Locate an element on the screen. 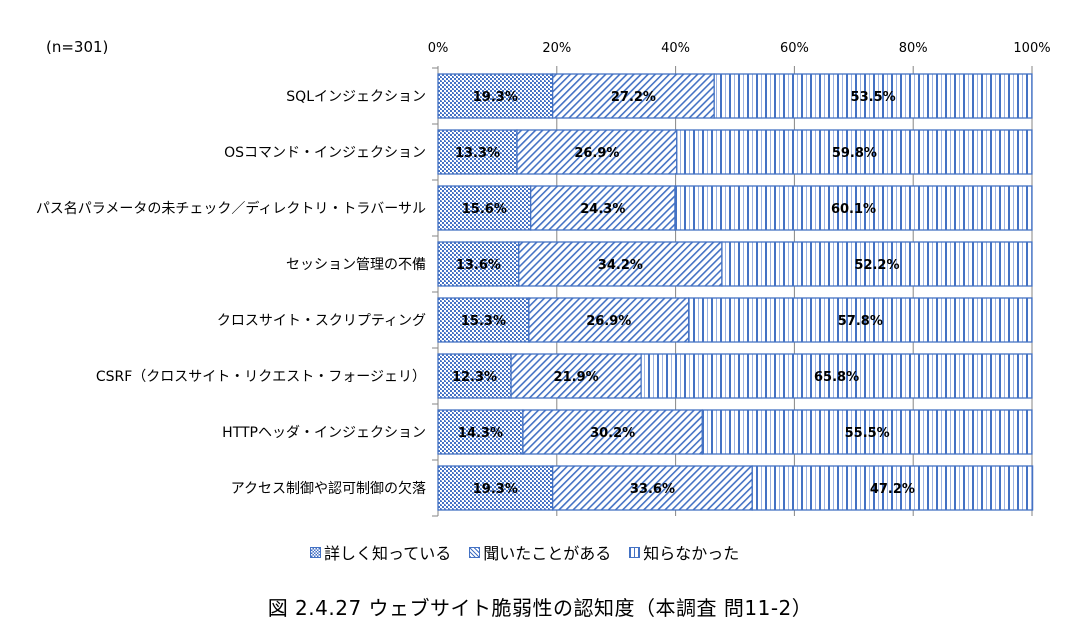 Image resolution: width=1080 pixels, height=636 pixels. data-label: 33.6% is located at coordinates (652, 489).